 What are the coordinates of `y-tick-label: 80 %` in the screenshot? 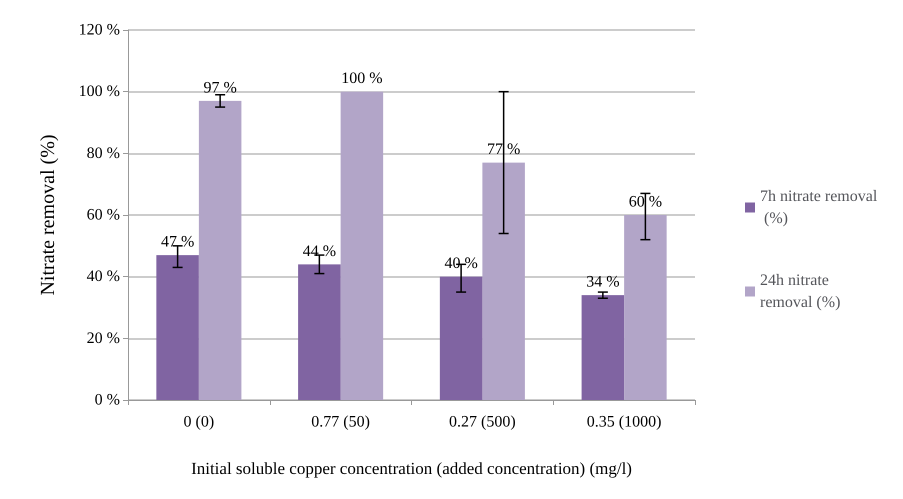 It's located at (103, 153).